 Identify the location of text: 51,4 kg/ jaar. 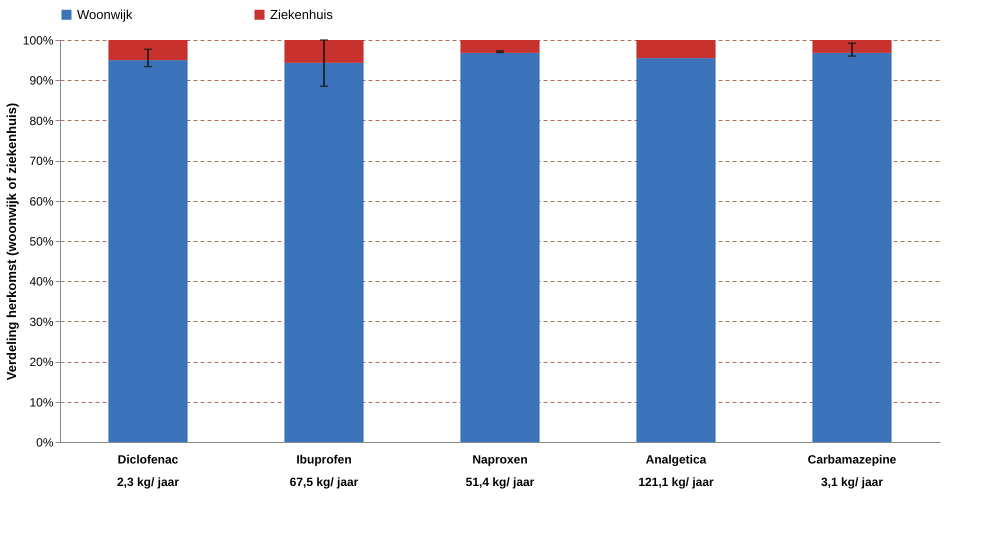
(500, 482).